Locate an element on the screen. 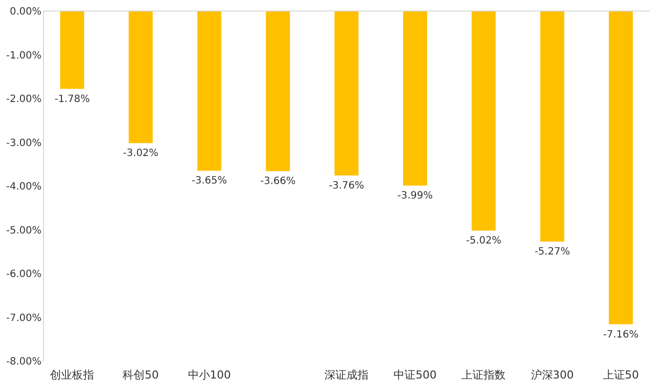 The image size is (661, 385). data-label: -1.78% is located at coordinates (72, 99).